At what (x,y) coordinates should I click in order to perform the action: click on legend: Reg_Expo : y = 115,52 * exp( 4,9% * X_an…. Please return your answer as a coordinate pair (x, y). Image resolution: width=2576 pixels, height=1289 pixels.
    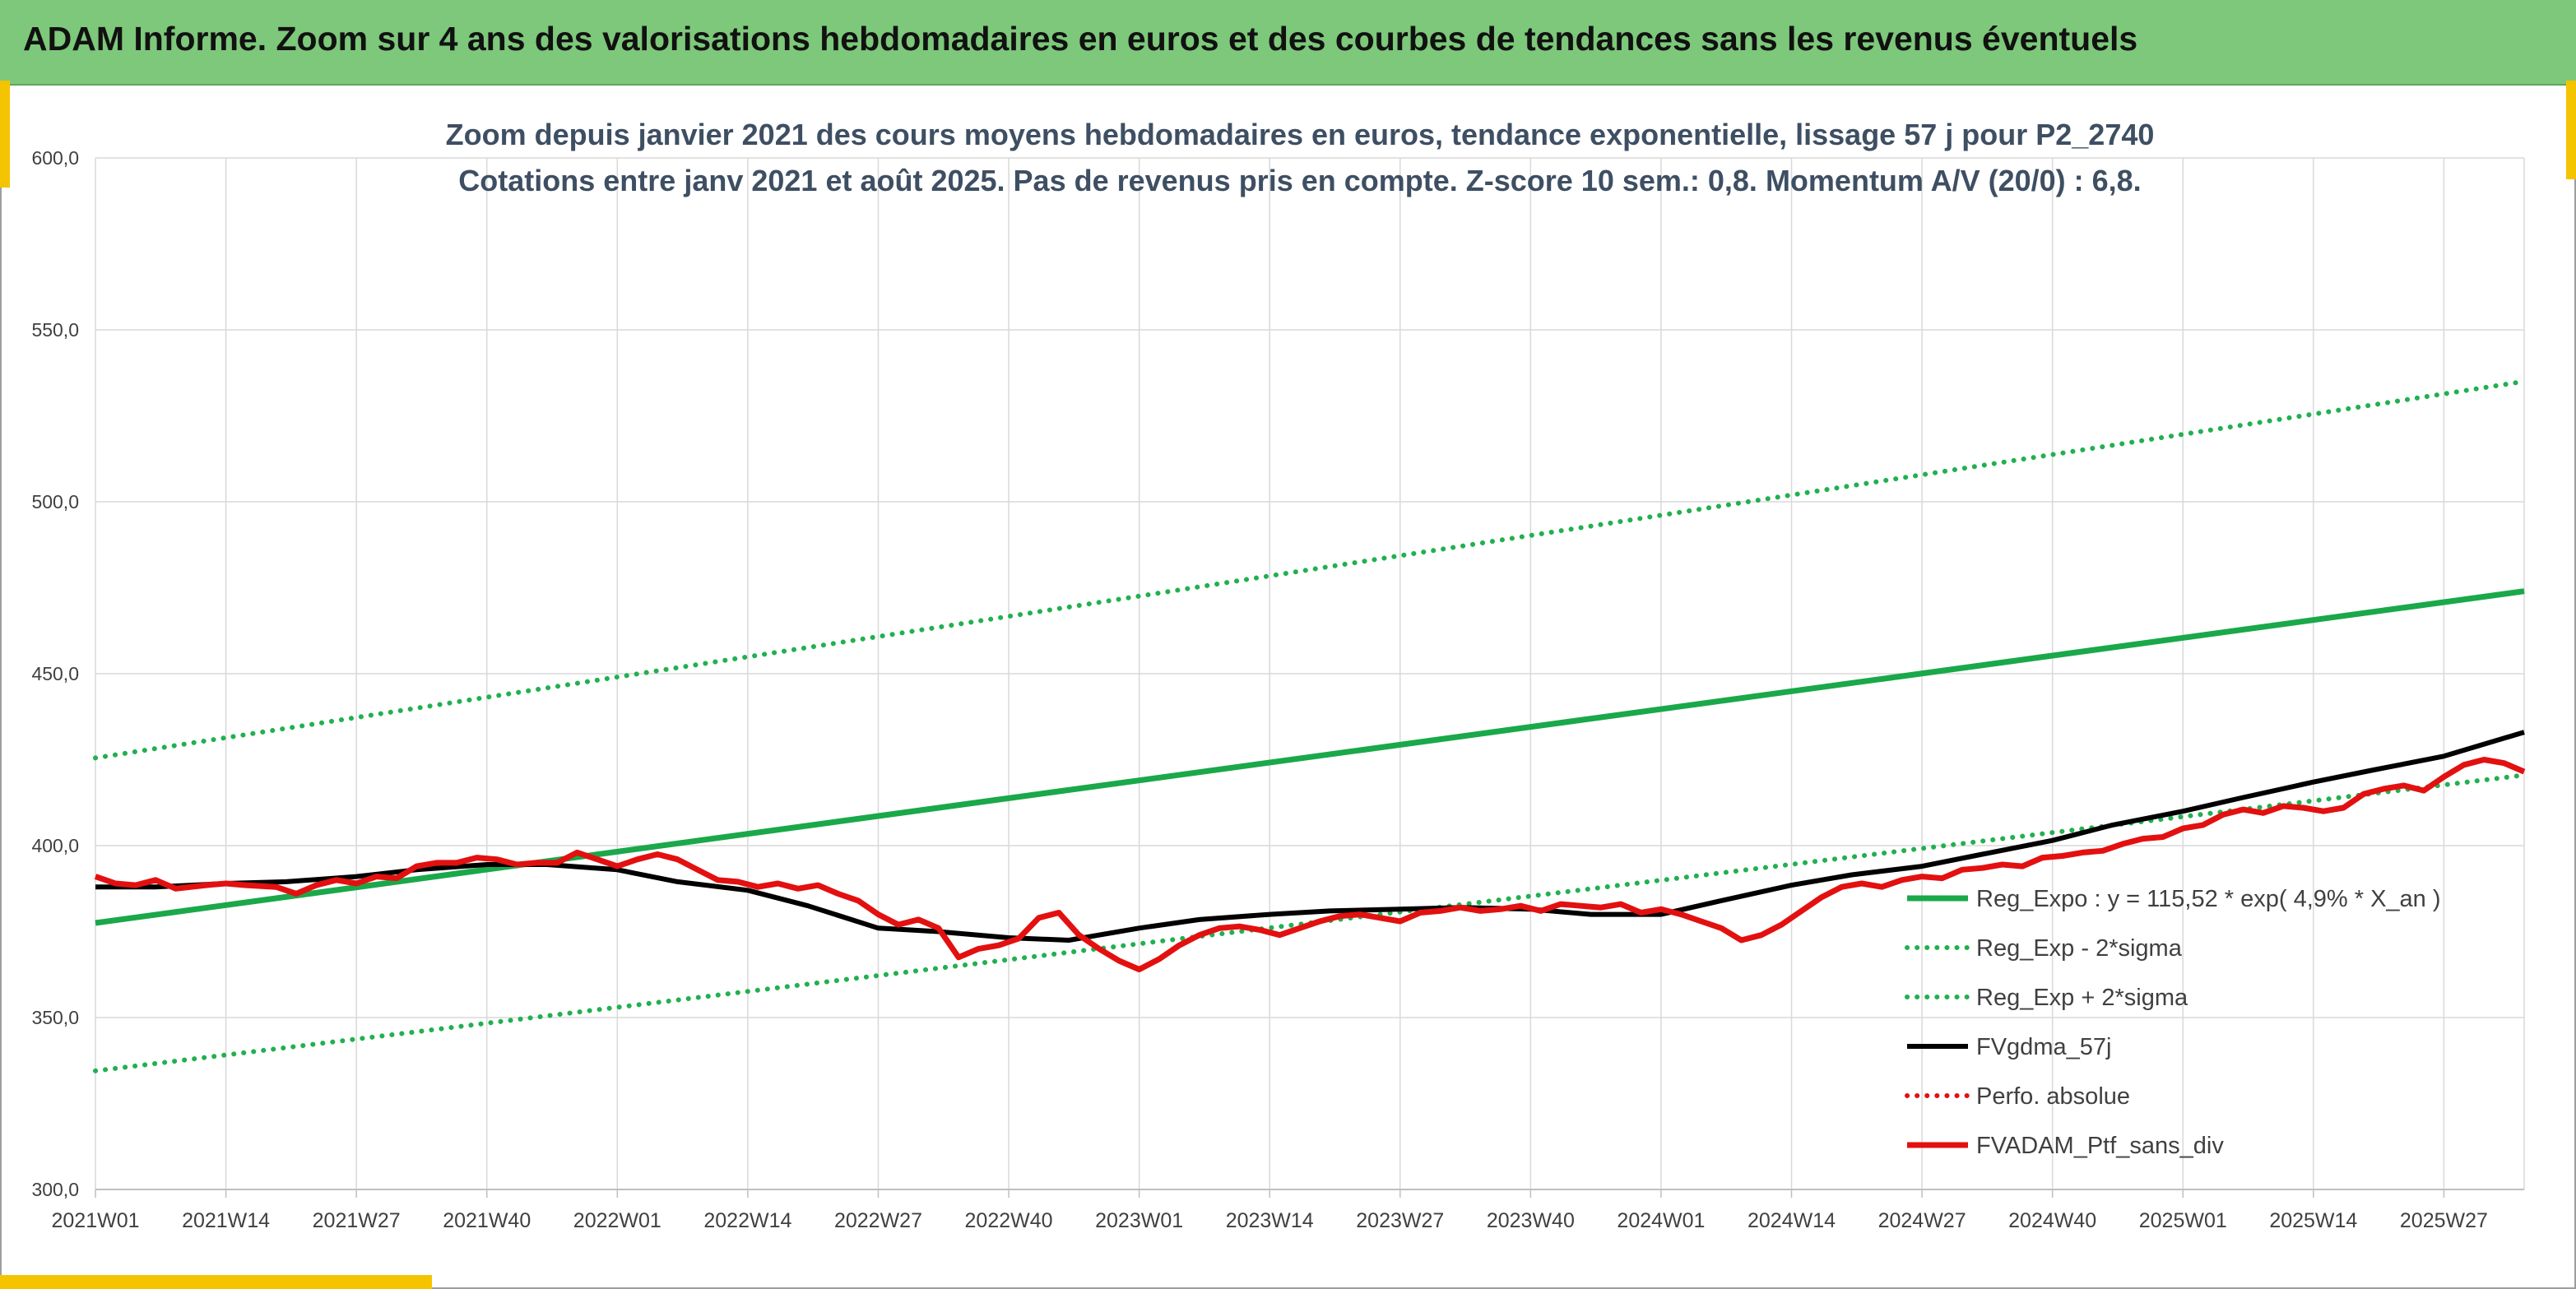
    Looking at the image, I should click on (2173, 1022).